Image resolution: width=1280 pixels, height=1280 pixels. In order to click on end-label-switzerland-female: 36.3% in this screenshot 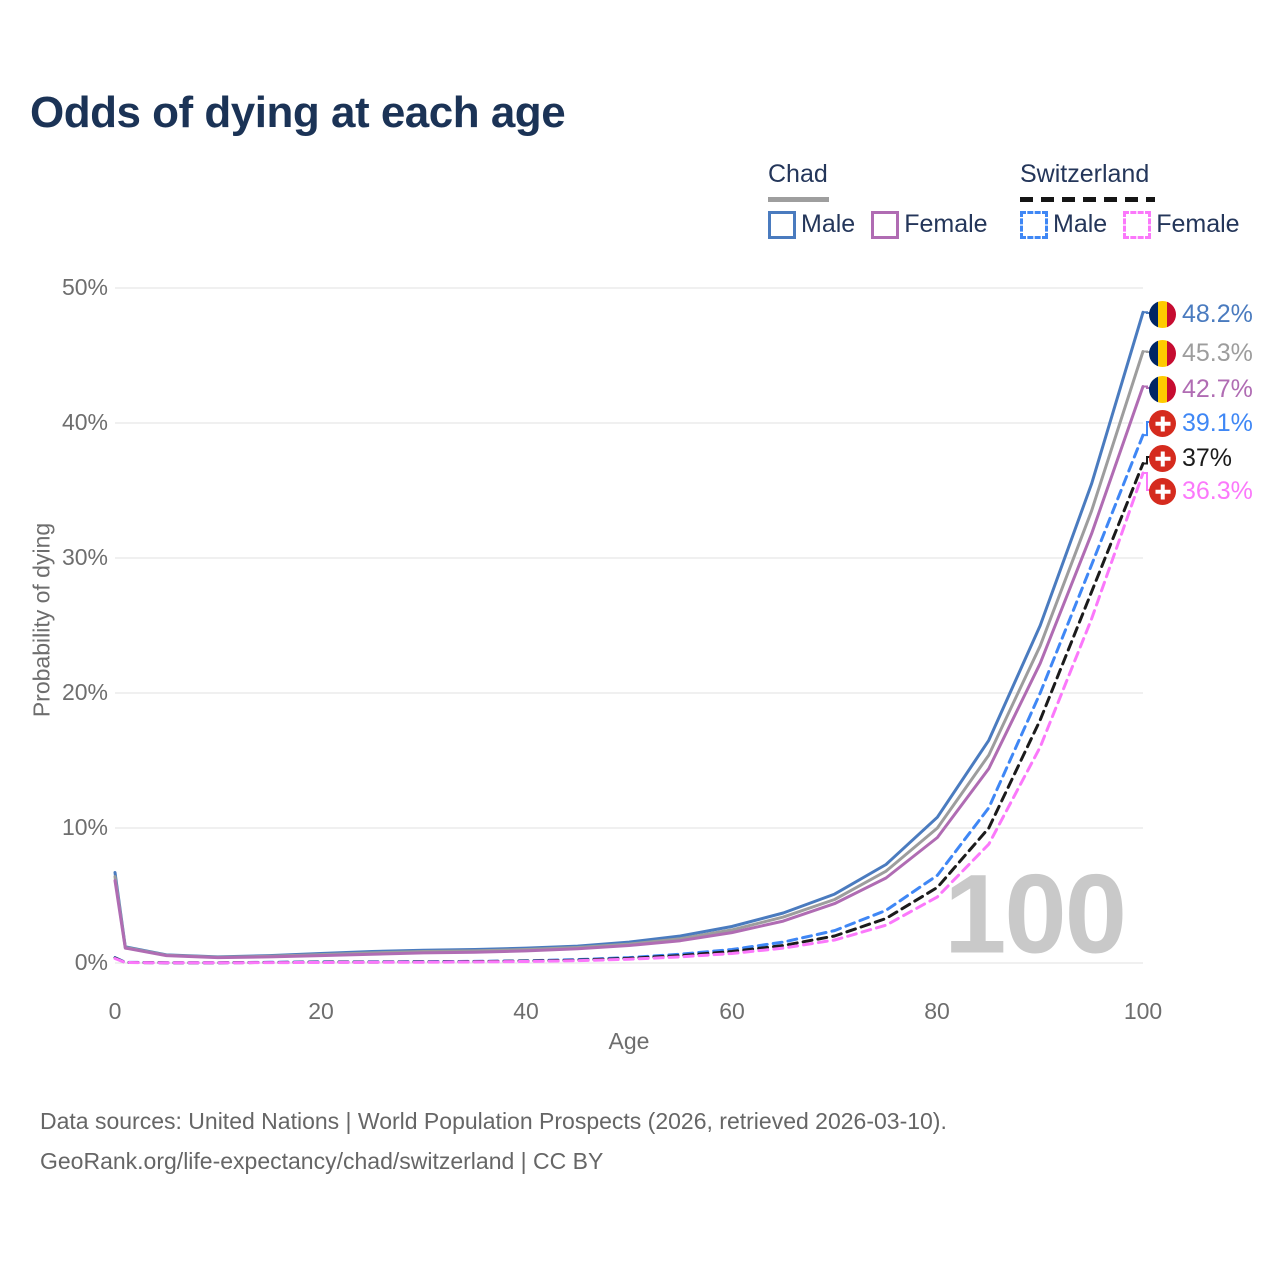, I will do `click(1201, 491)`.